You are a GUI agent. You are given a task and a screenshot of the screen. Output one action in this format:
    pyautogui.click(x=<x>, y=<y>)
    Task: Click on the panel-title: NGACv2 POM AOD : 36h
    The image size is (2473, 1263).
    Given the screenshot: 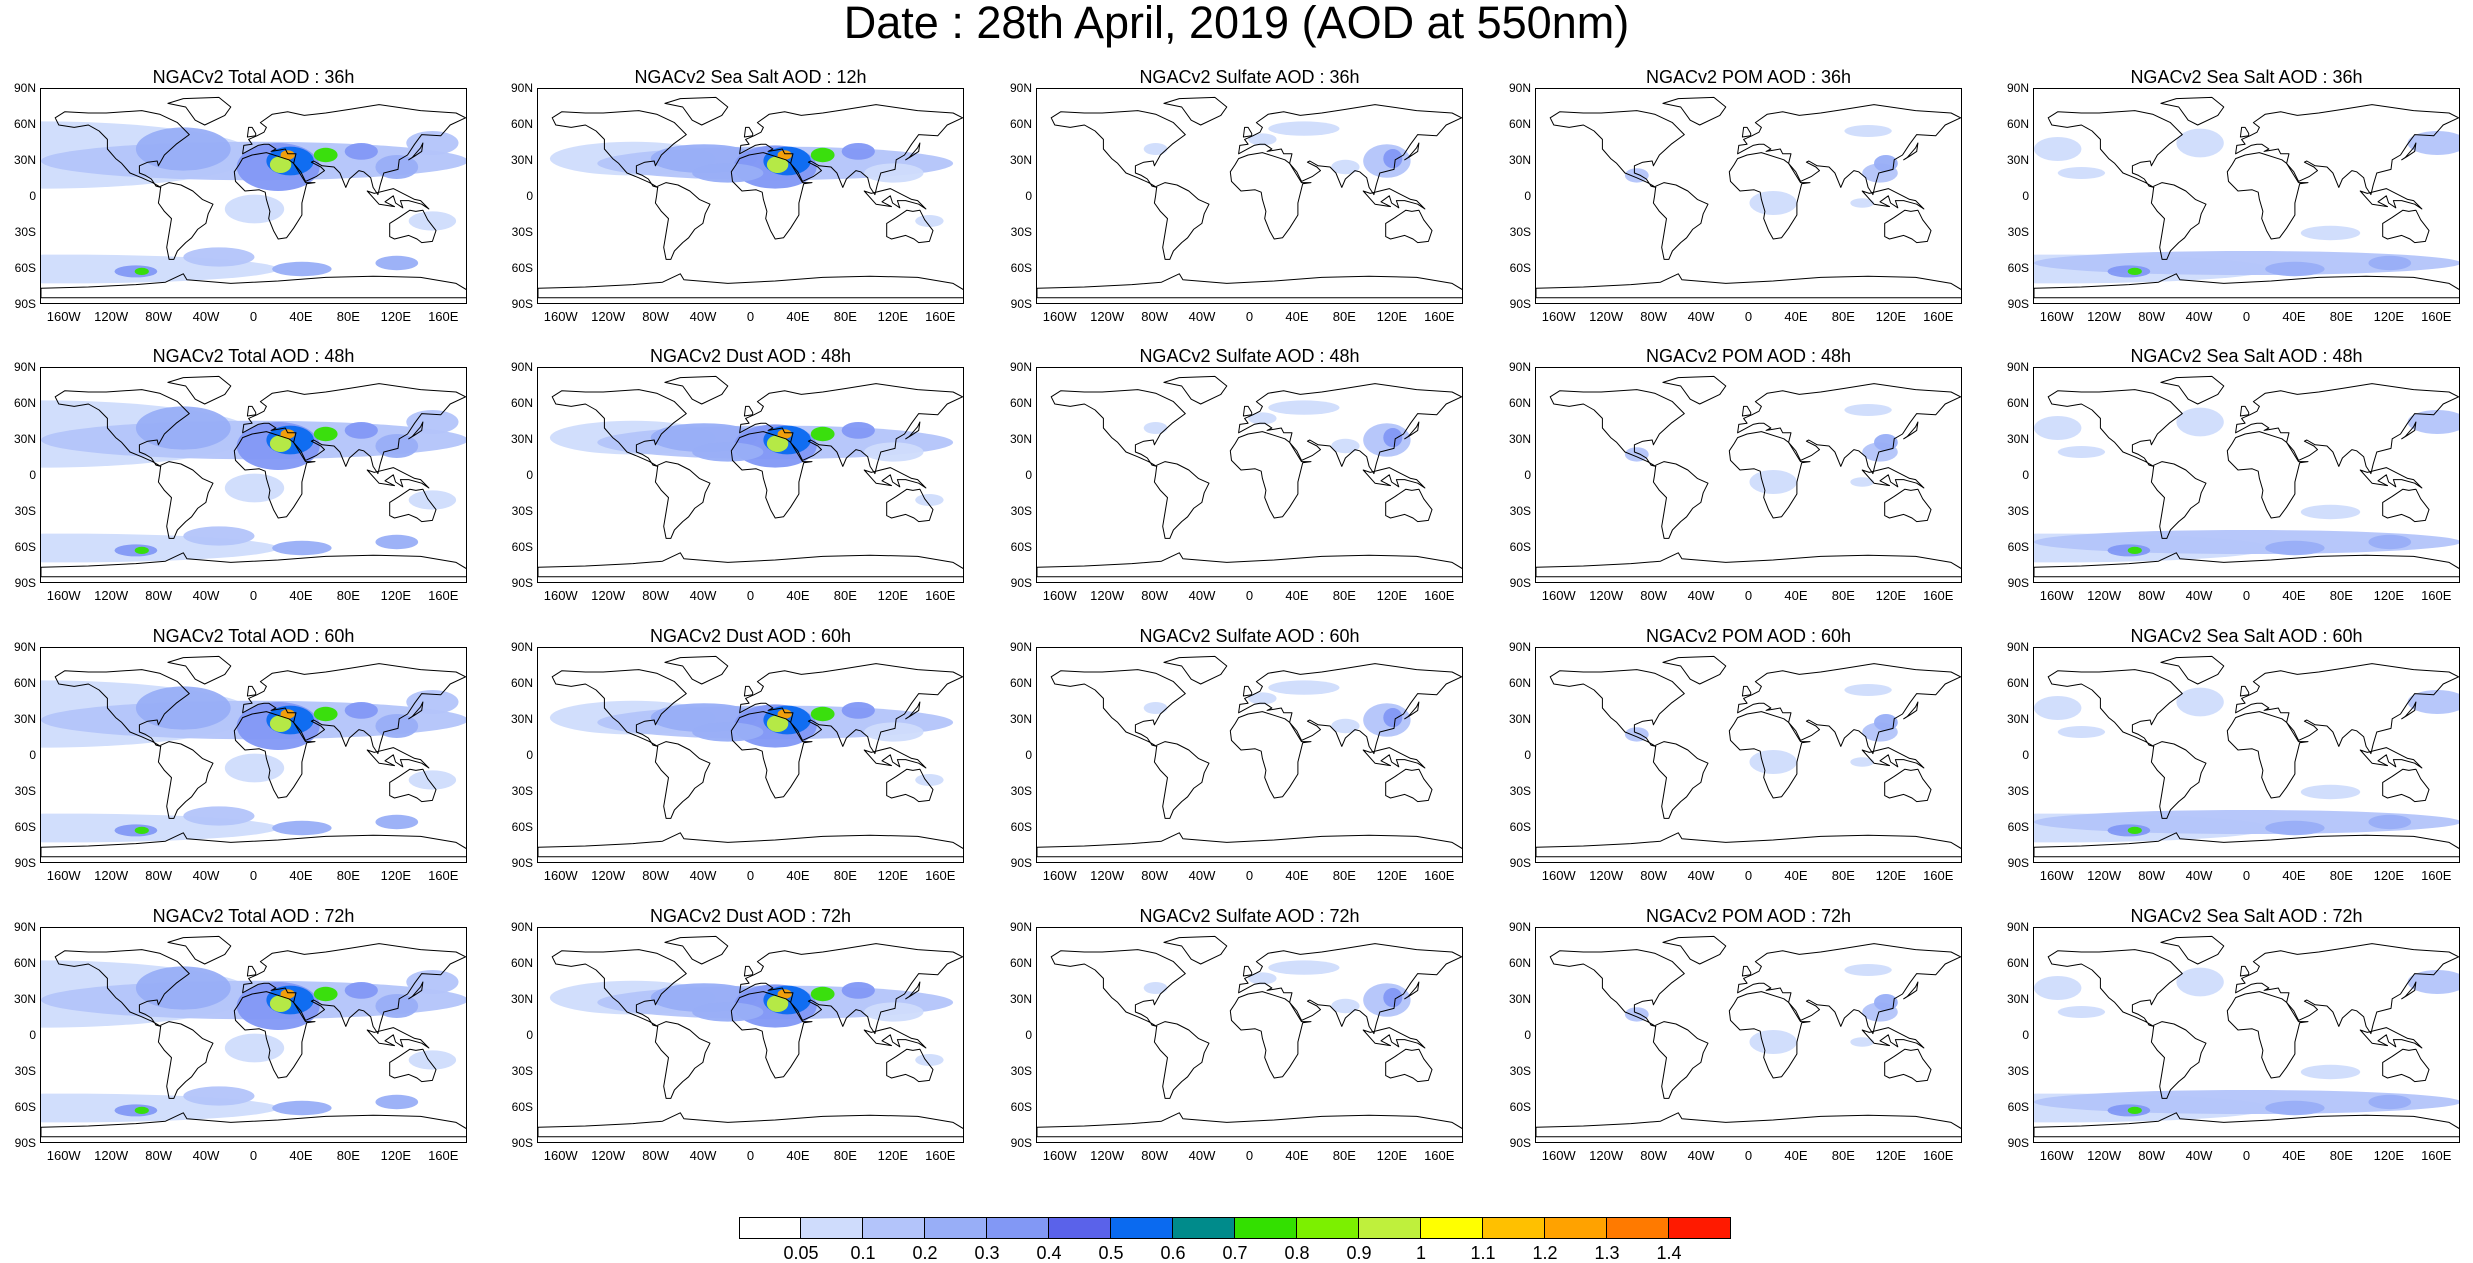 What is the action you would take?
    pyautogui.click(x=1748, y=77)
    